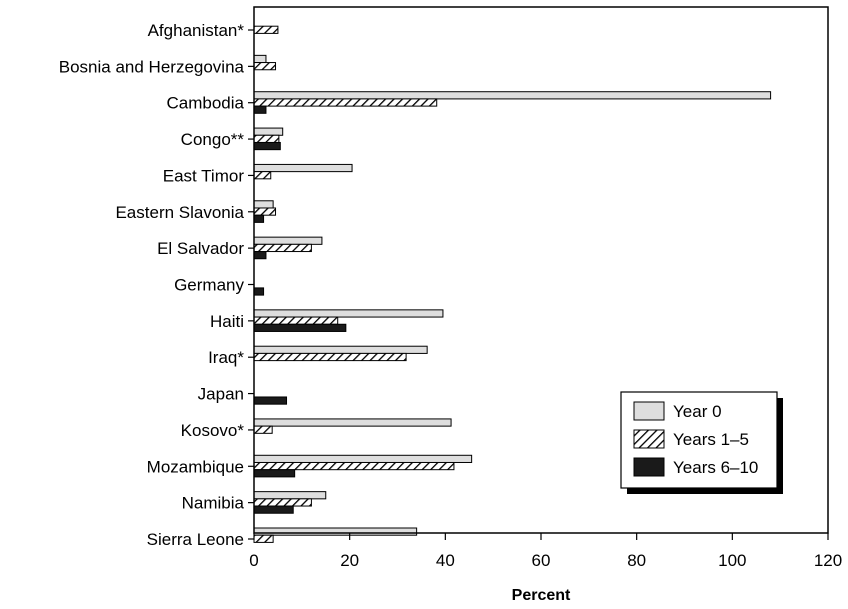 The image size is (848, 609). I want to click on category-label-cambodia: Cambodia, so click(206, 103).